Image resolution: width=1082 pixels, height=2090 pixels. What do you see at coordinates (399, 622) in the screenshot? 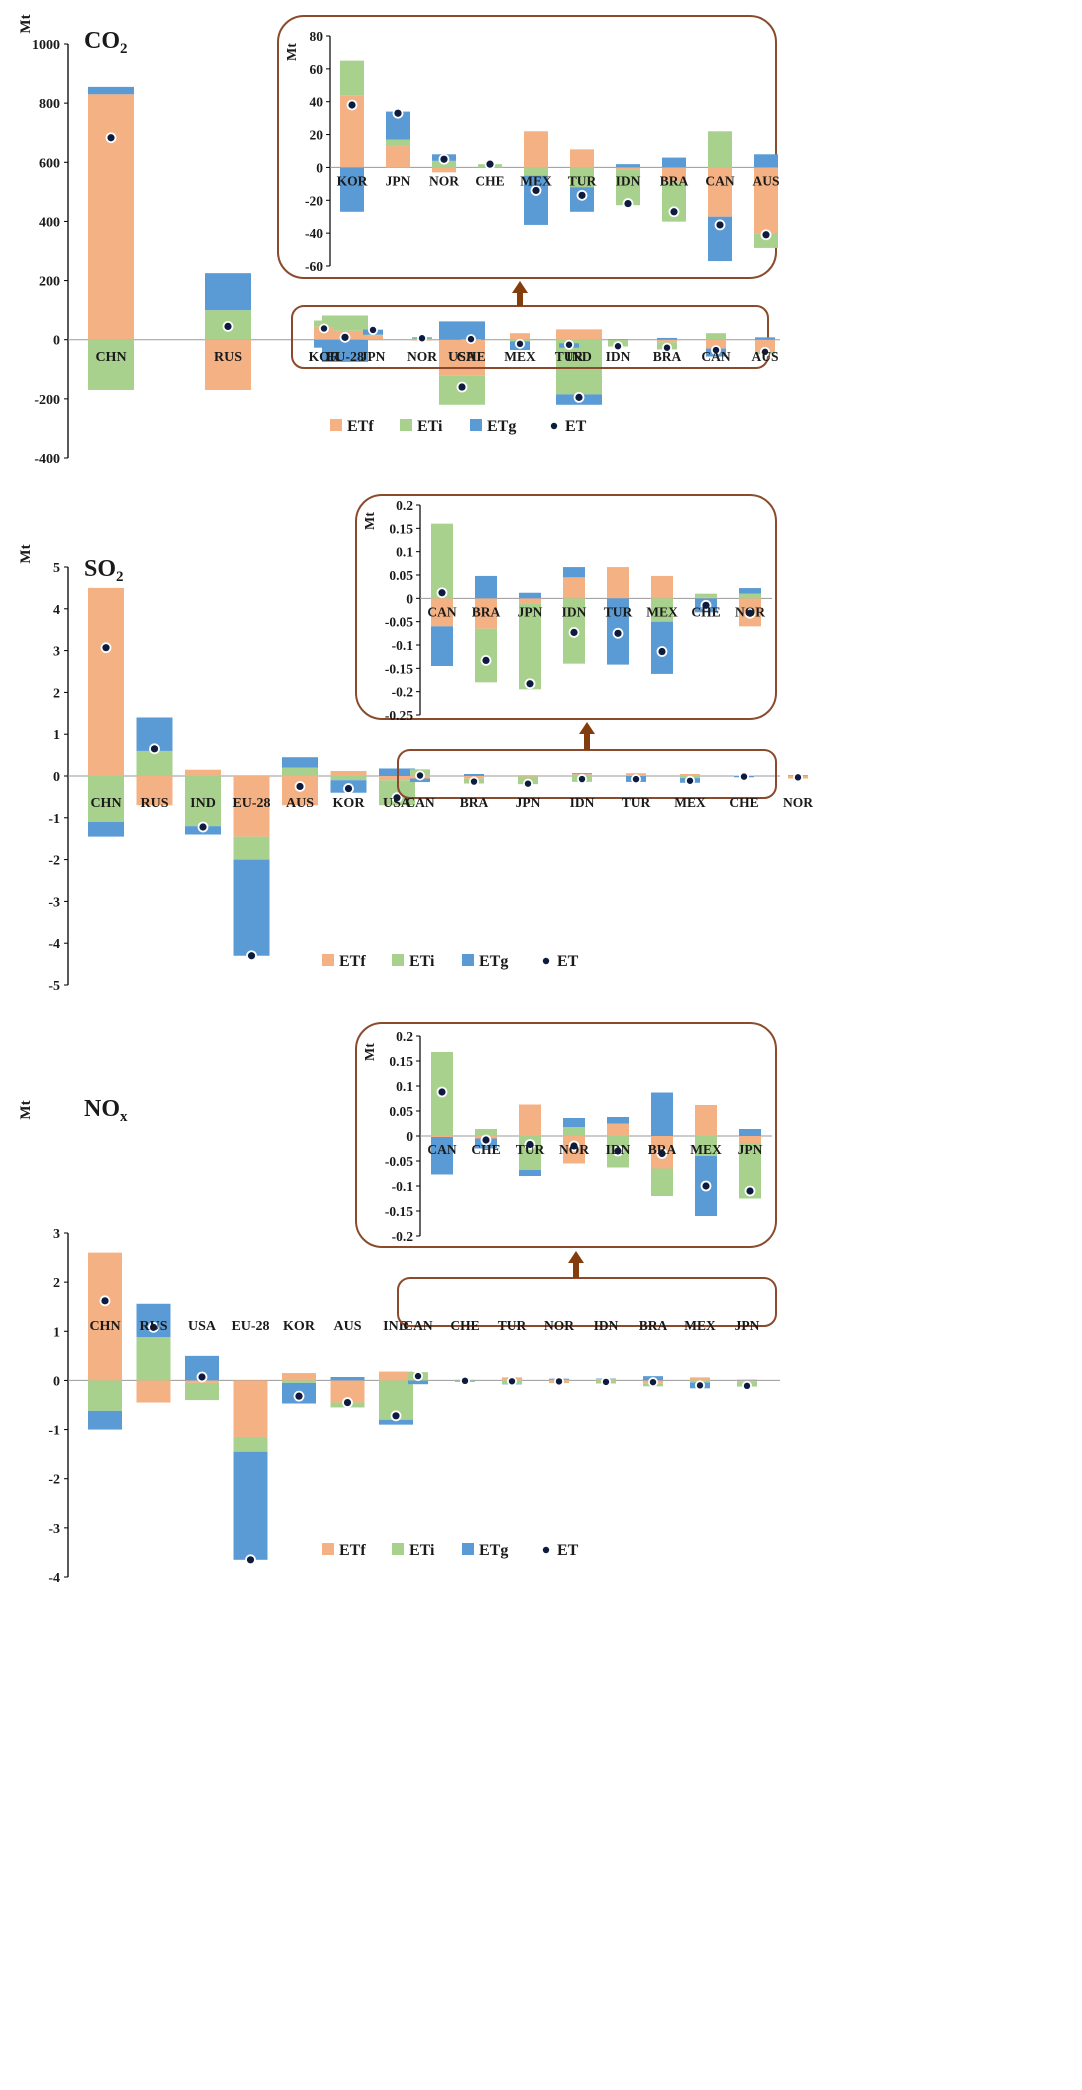
I see `inset-y-tick-label: -0.05` at bounding box center [399, 622].